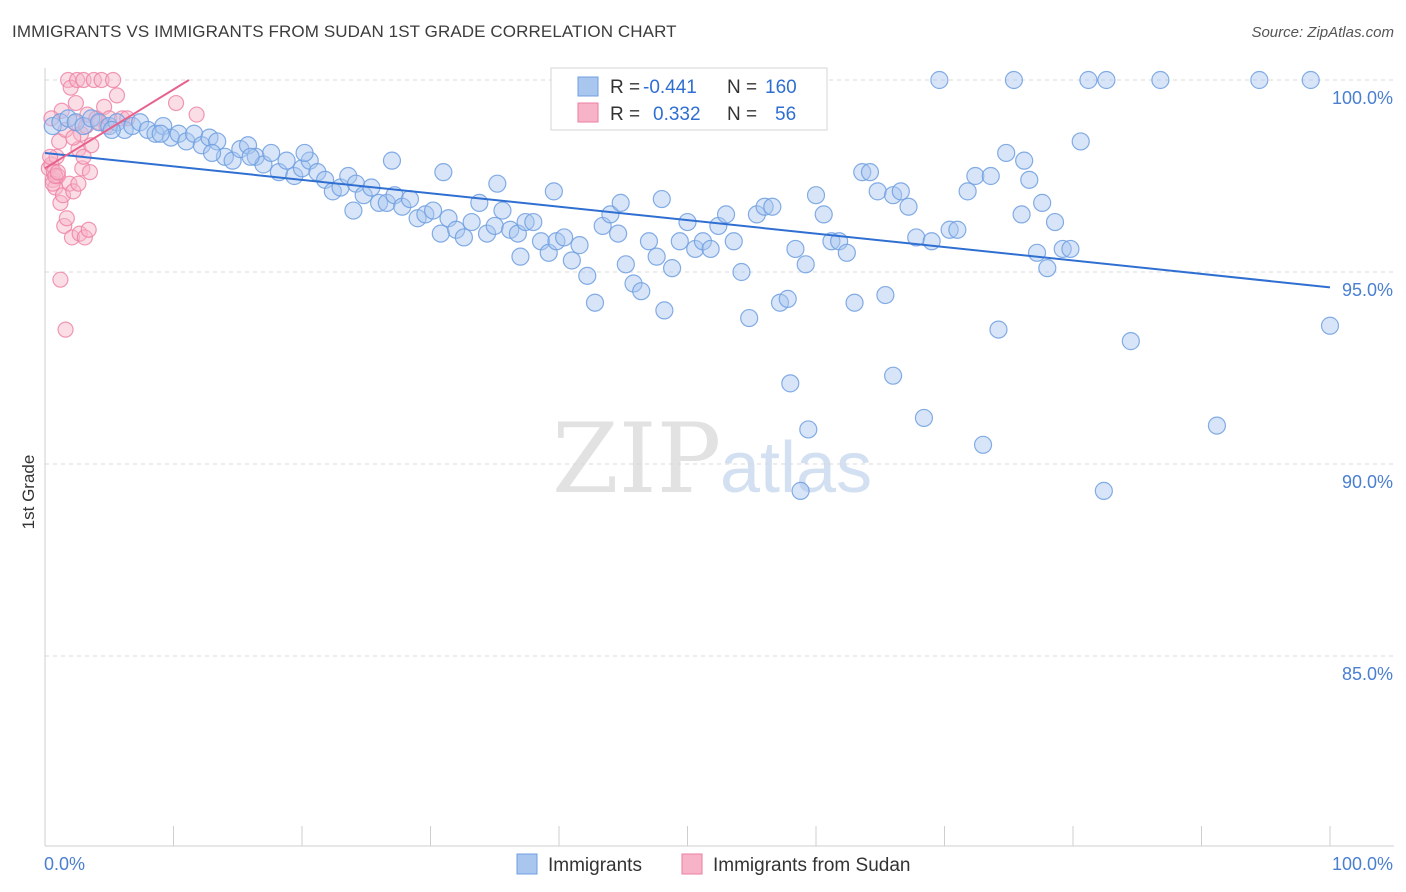 The image size is (1406, 892). What do you see at coordinates (588, 112) in the screenshot?
I see `legend-swatch-sudan` at bounding box center [588, 112].